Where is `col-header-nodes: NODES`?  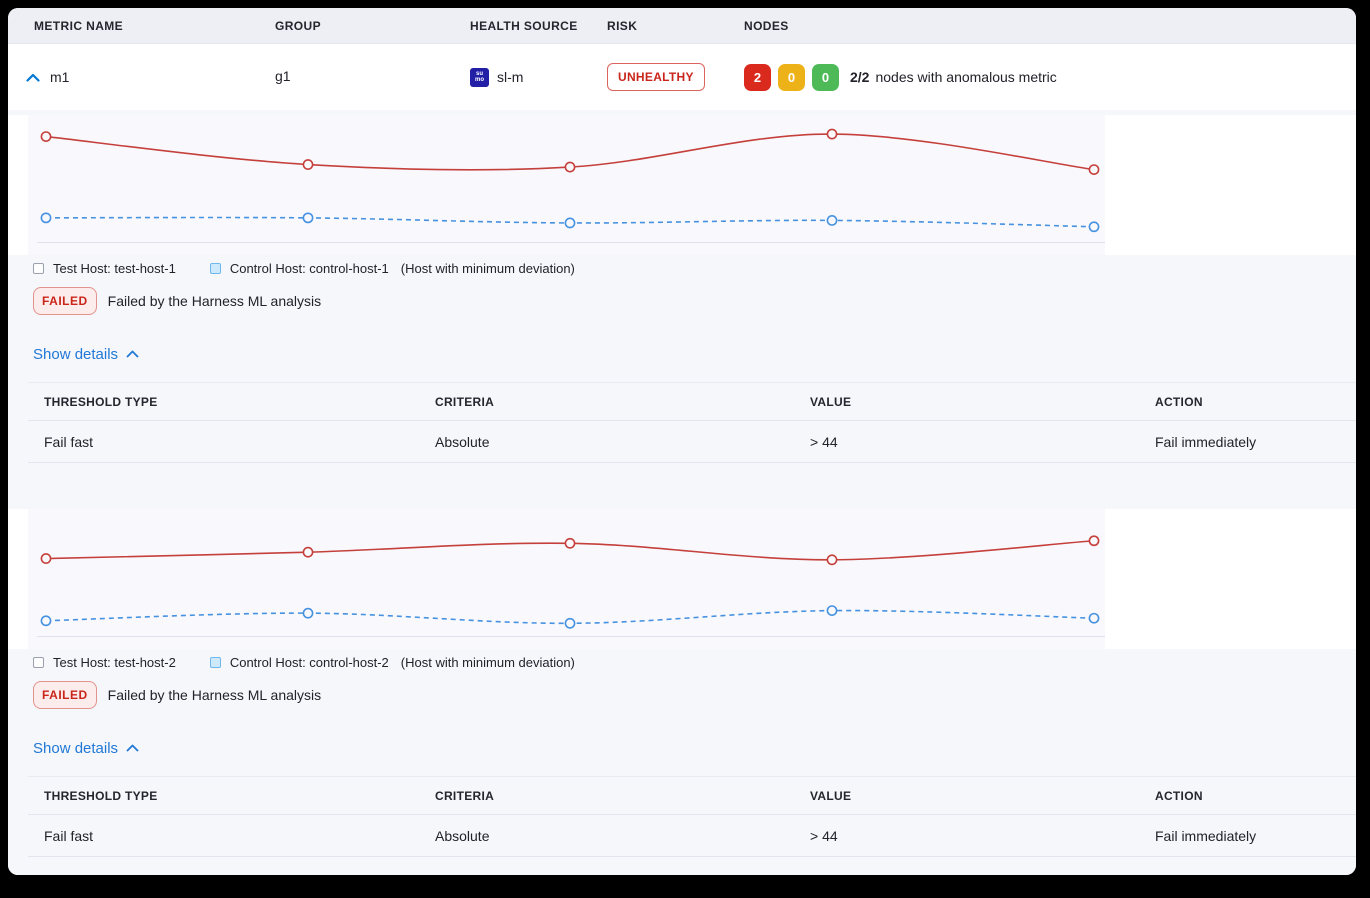
col-header-nodes: NODES is located at coordinates (766, 25).